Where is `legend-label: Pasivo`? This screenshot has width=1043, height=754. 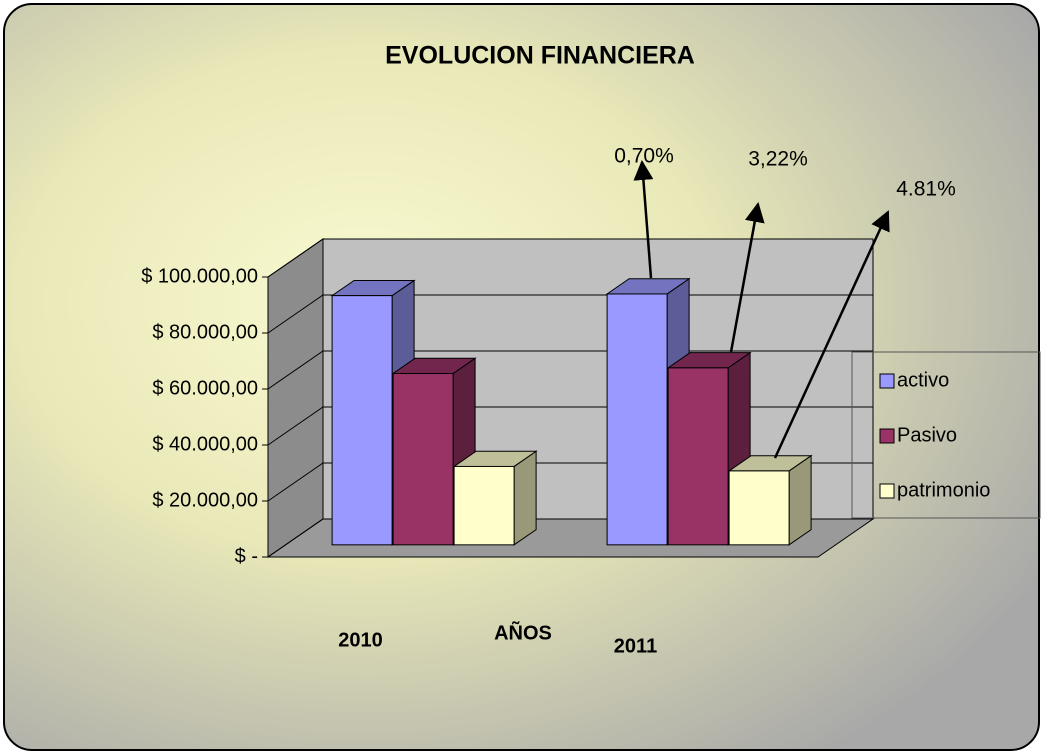 legend-label: Pasivo is located at coordinates (927, 435).